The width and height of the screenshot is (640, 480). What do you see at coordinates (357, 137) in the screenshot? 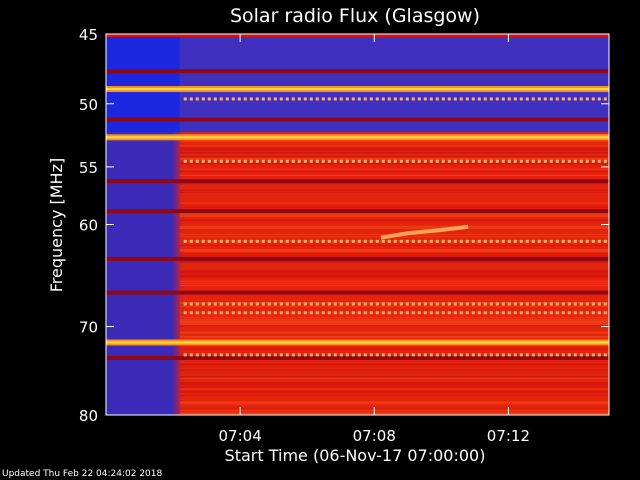
I see `bright-band` at bounding box center [357, 137].